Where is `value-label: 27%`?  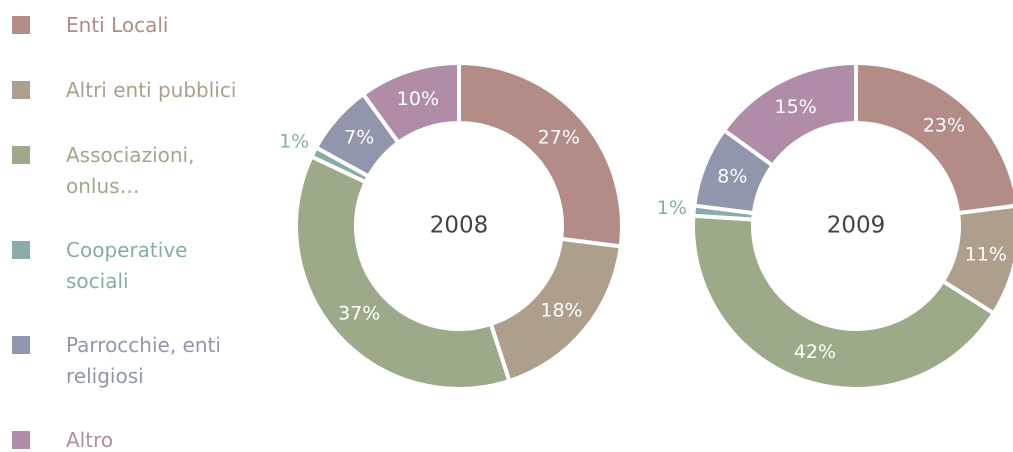 value-label: 27% is located at coordinates (559, 138).